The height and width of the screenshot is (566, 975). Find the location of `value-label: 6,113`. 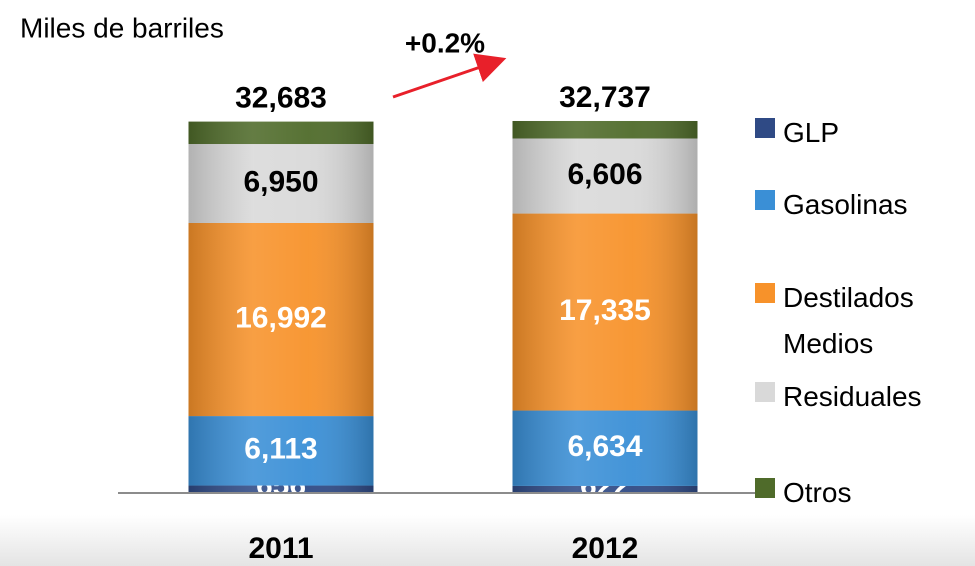

value-label: 6,113 is located at coordinates (280, 449).